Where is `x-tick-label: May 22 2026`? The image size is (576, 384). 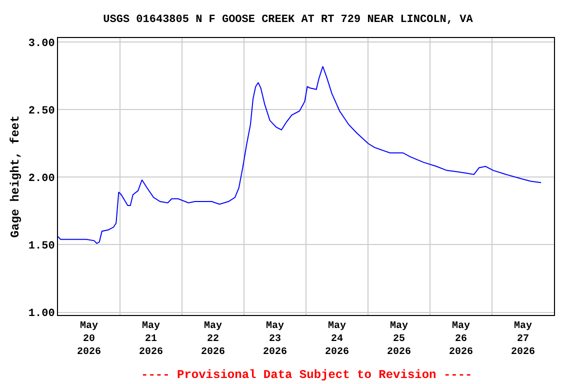
x-tick-label: May 22 2026 is located at coordinates (213, 339).